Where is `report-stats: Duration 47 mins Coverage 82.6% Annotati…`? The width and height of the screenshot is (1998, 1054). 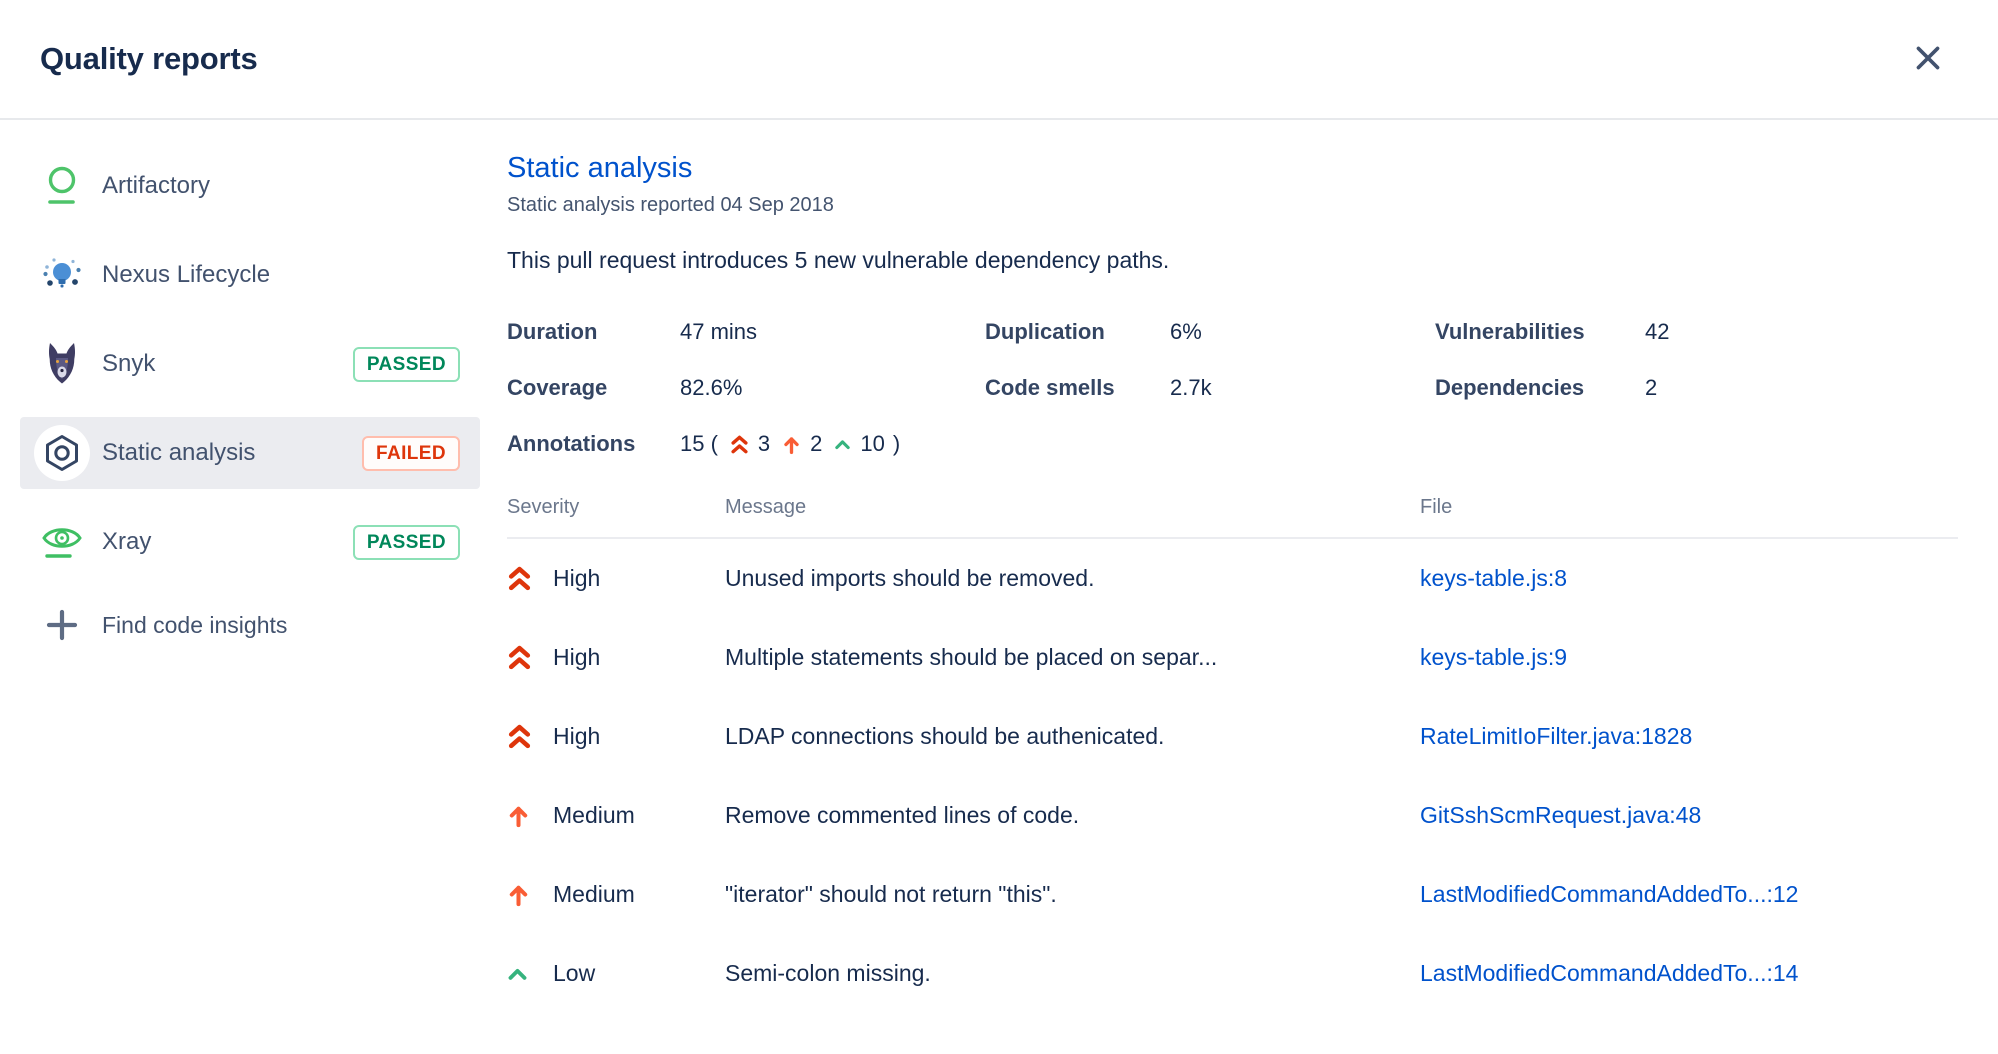 report-stats: Duration 47 mins Coverage 82.6% Annotati… is located at coordinates (1232, 388).